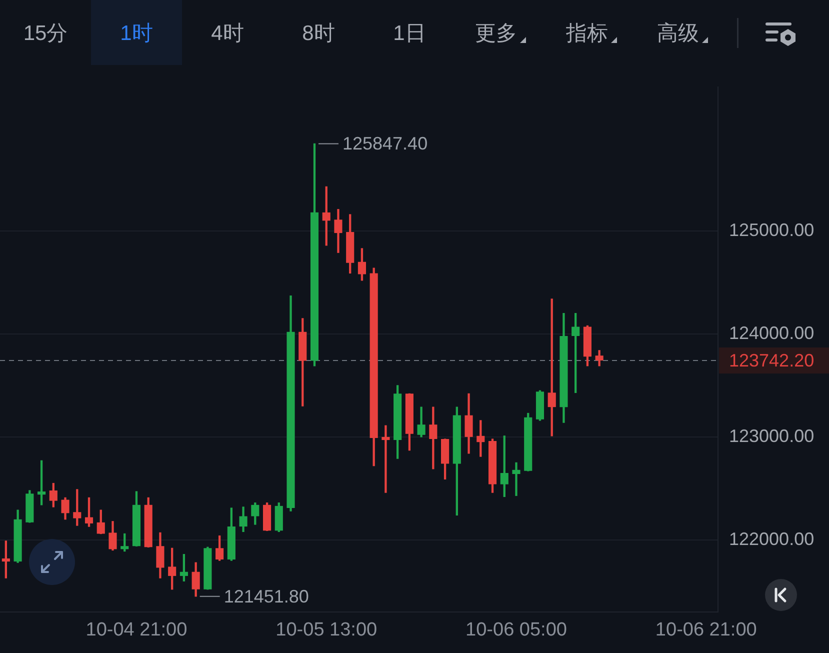  I want to click on text: 1日, so click(409, 33).